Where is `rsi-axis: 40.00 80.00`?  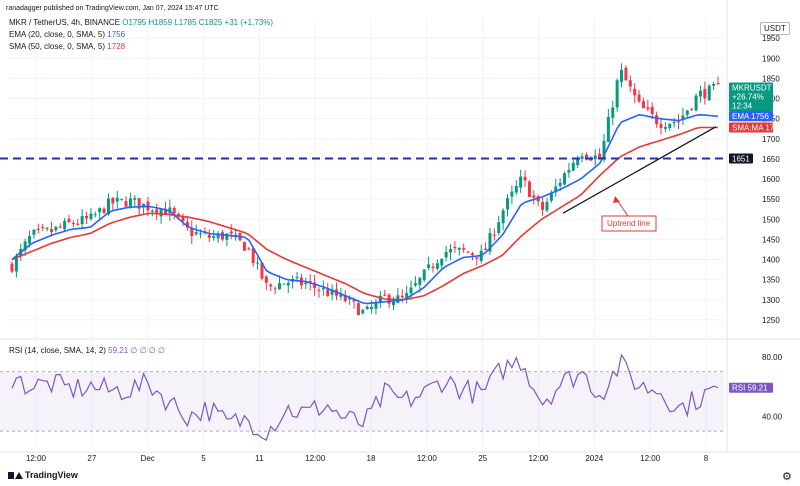 rsi-axis: 40.00 80.00 is located at coordinates (772, 387).